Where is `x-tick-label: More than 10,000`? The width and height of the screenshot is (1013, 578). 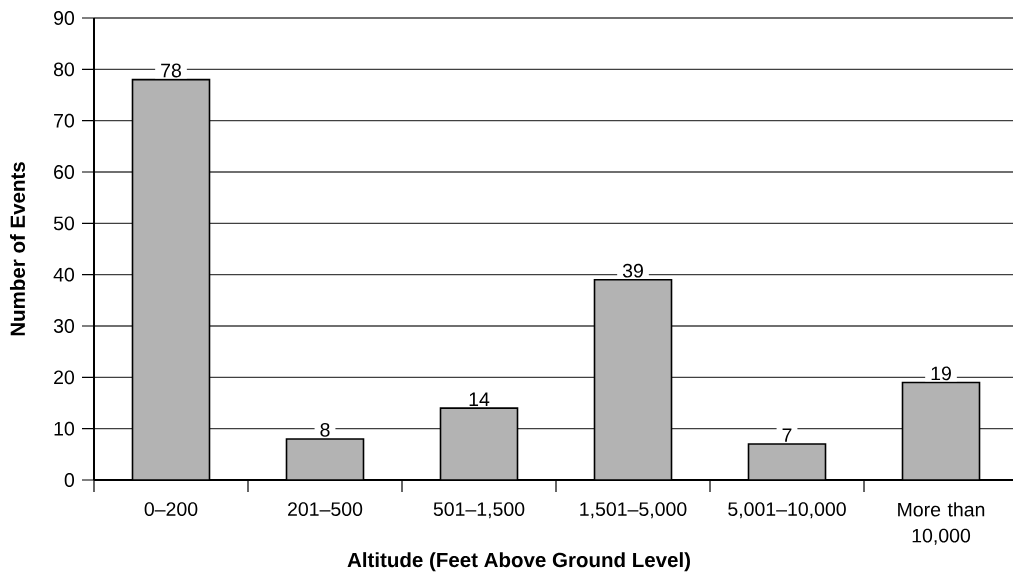 x-tick-label: More than 10,000 is located at coordinates (941, 523).